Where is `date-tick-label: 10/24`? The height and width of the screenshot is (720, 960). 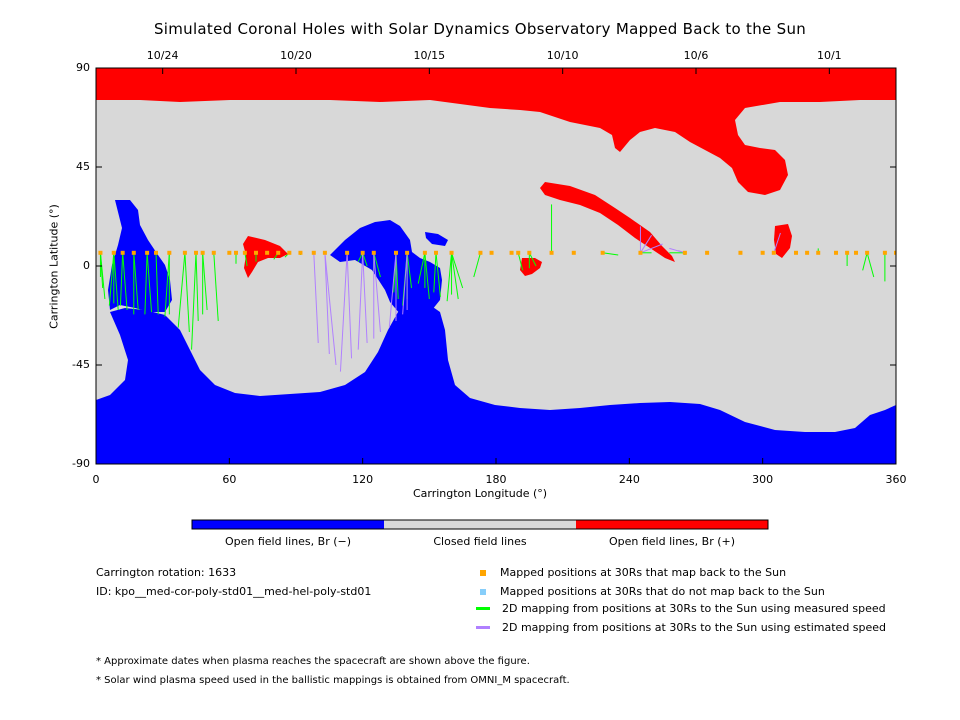
date-tick-label: 10/24 is located at coordinates (162, 55).